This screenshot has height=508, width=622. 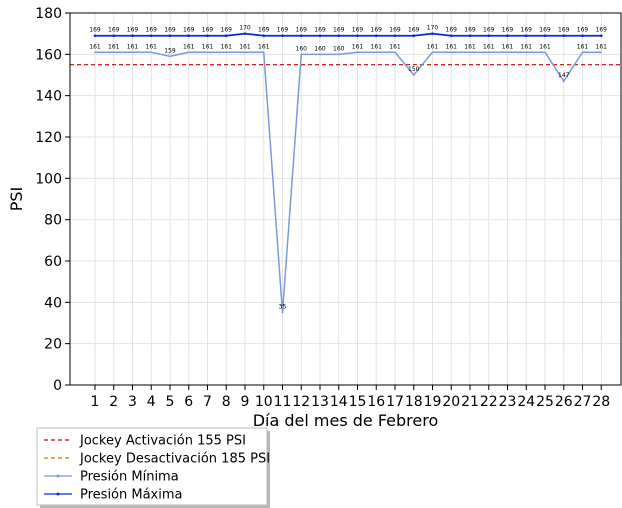 I want to click on x-tick-label: 6, so click(x=188, y=402).